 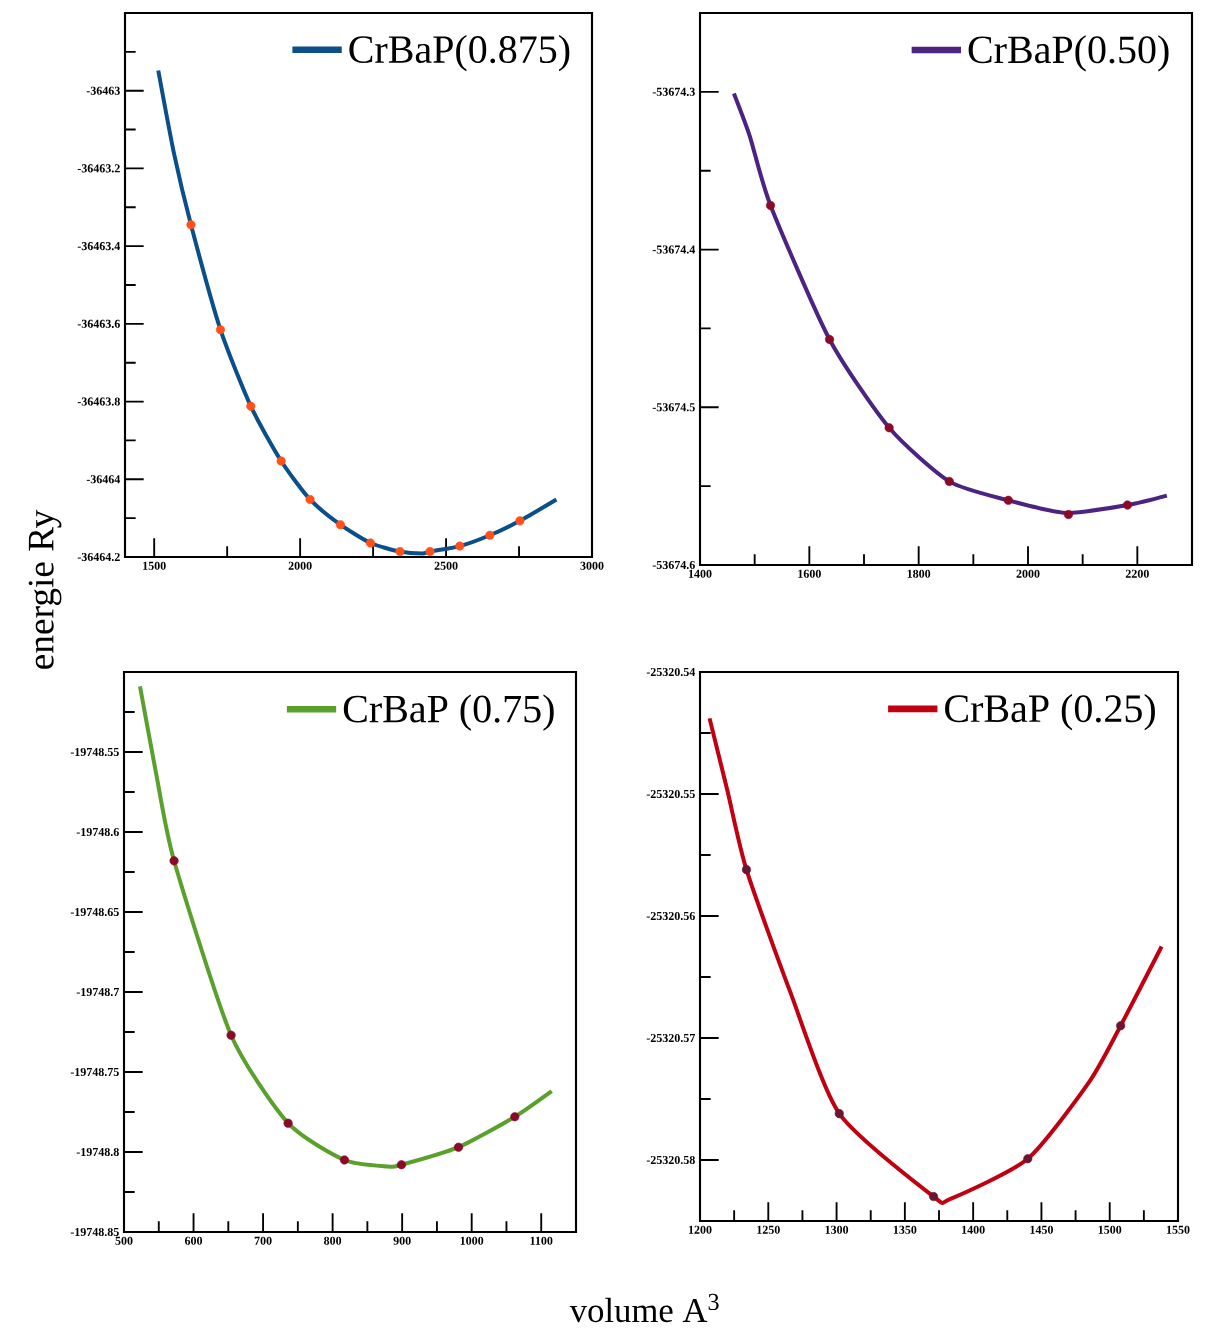 I want to click on y-tick-label: -36464, so click(x=103, y=479).